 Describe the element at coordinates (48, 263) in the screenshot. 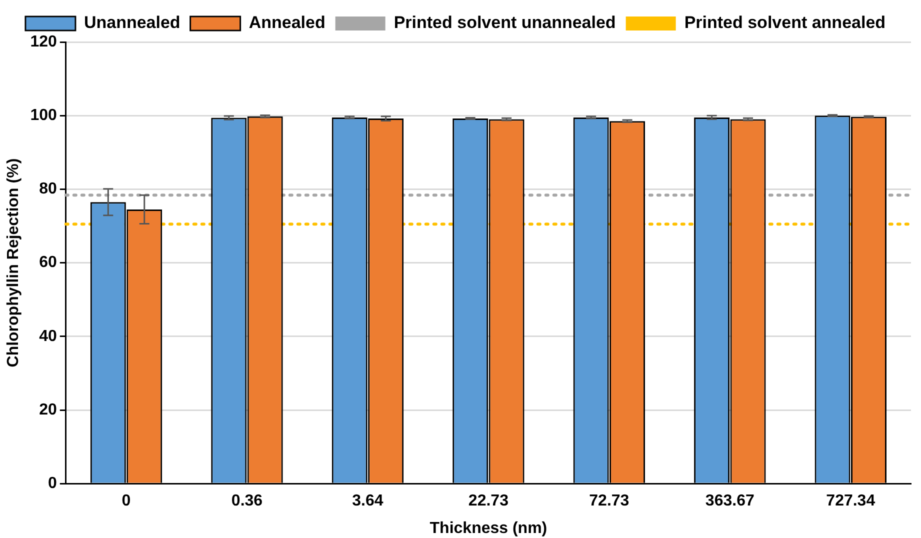

I see `y-tick-label: 60` at that location.